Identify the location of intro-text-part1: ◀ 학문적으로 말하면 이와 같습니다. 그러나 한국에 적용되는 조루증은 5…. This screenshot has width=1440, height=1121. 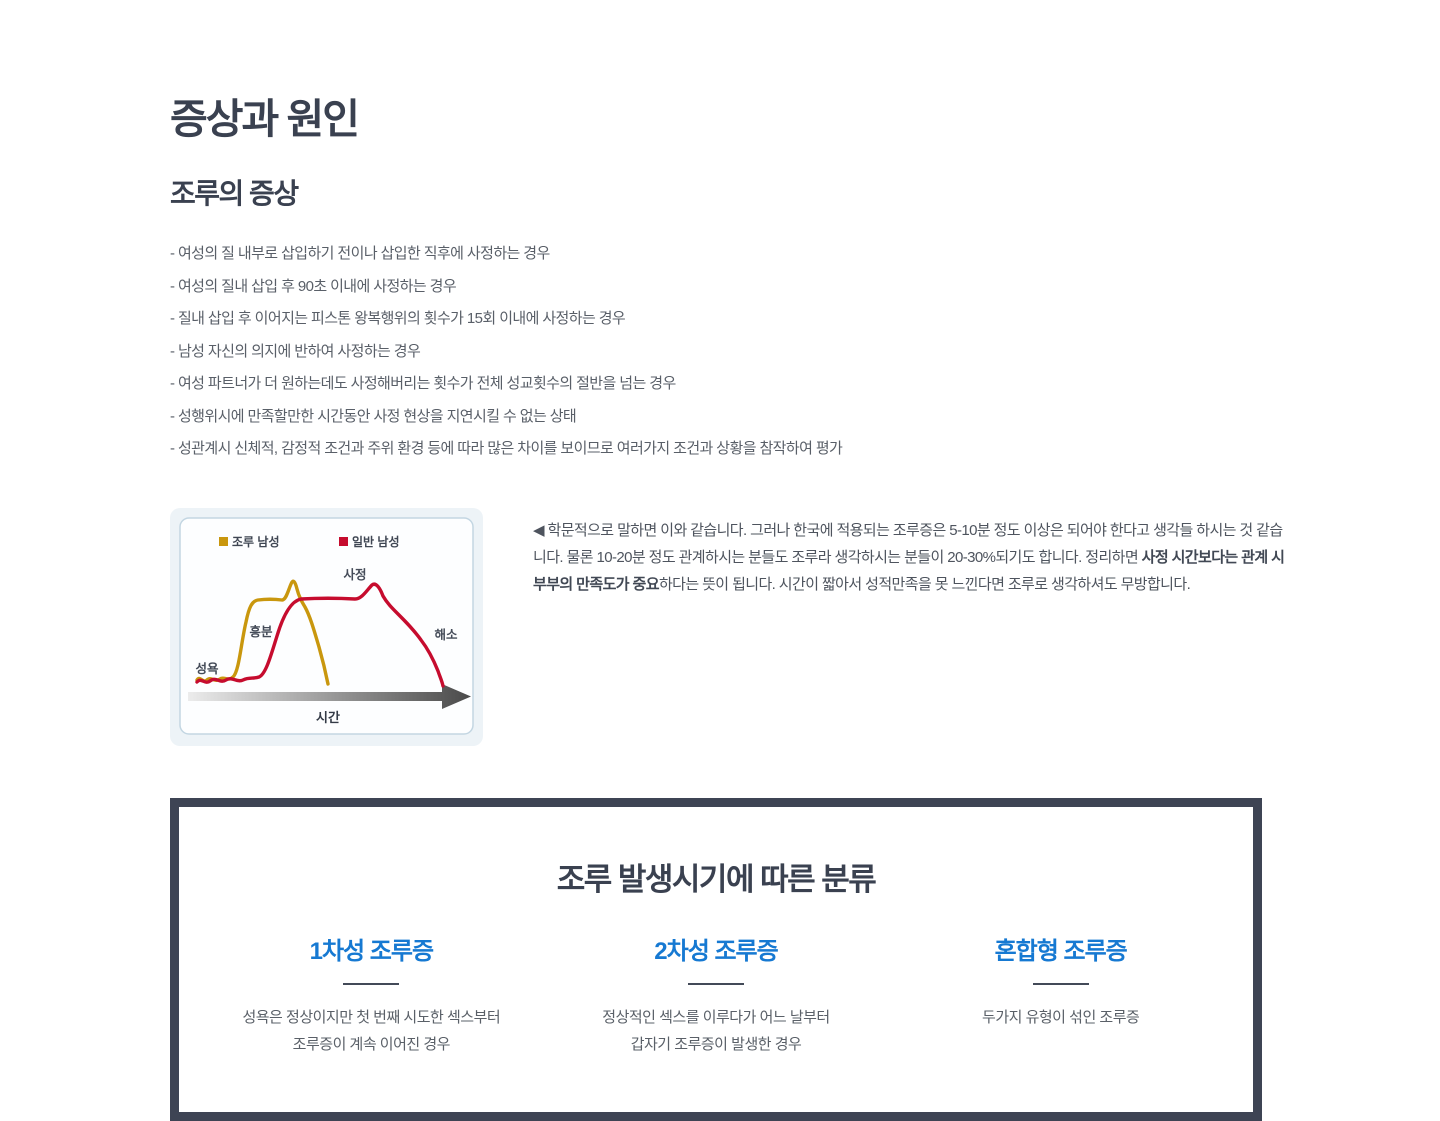
(908, 543).